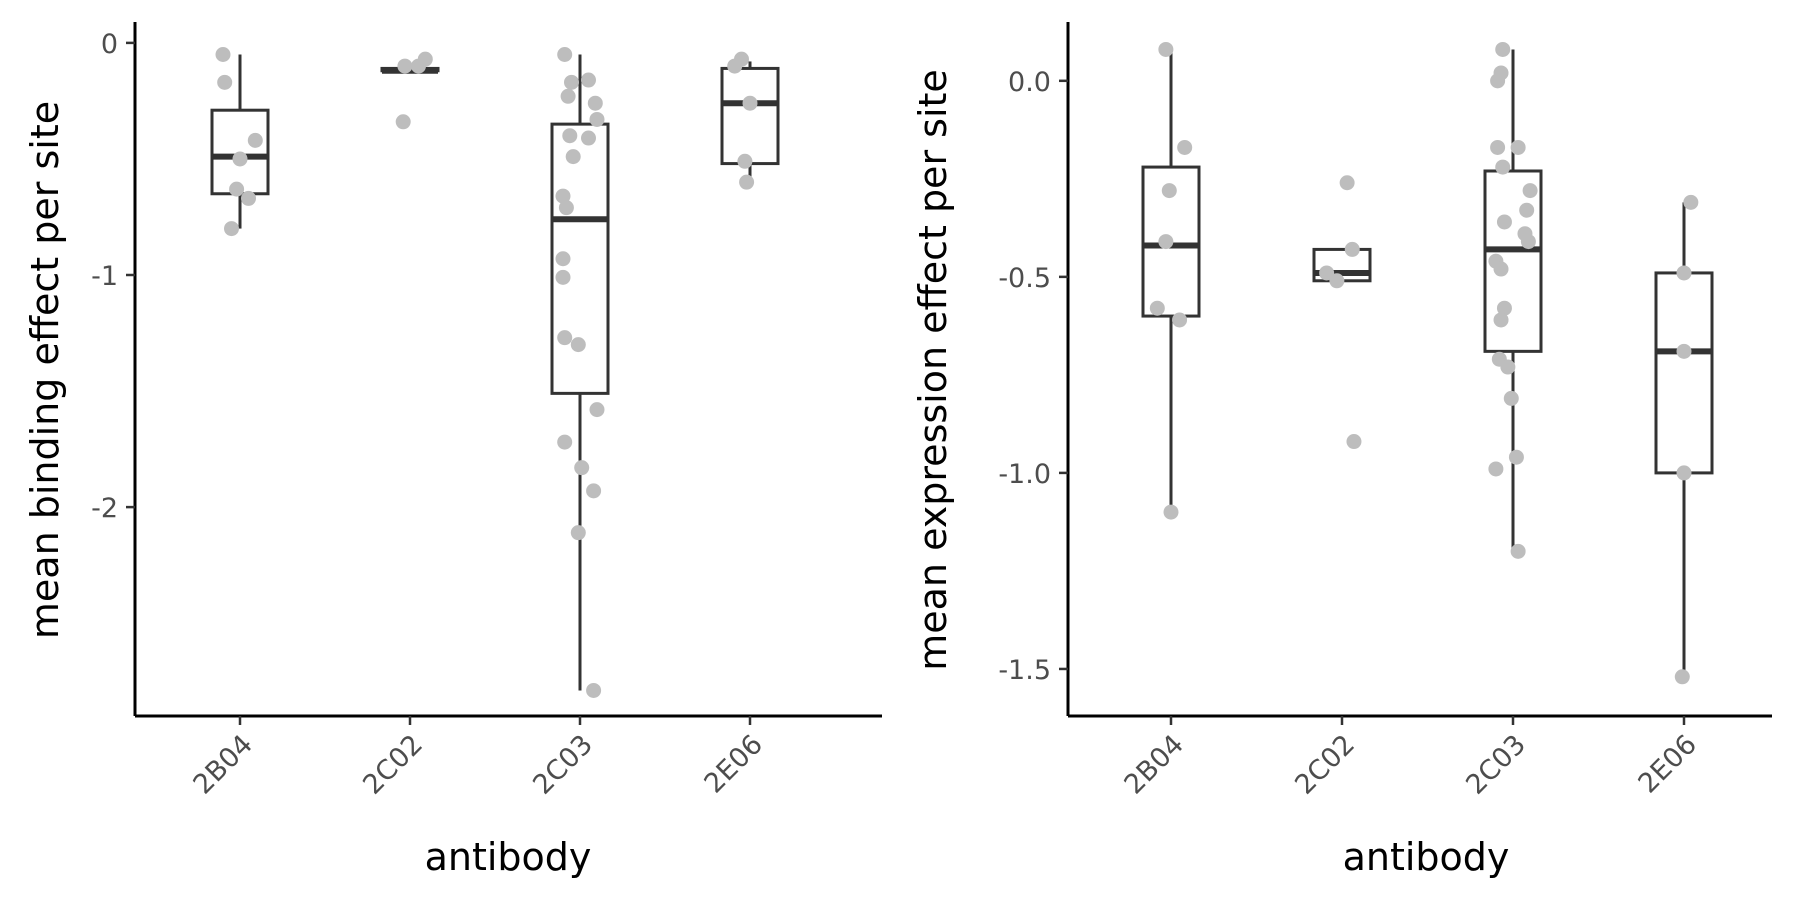  Describe the element at coordinates (508, 857) in the screenshot. I see `left-x-axis-title: antibody` at that location.